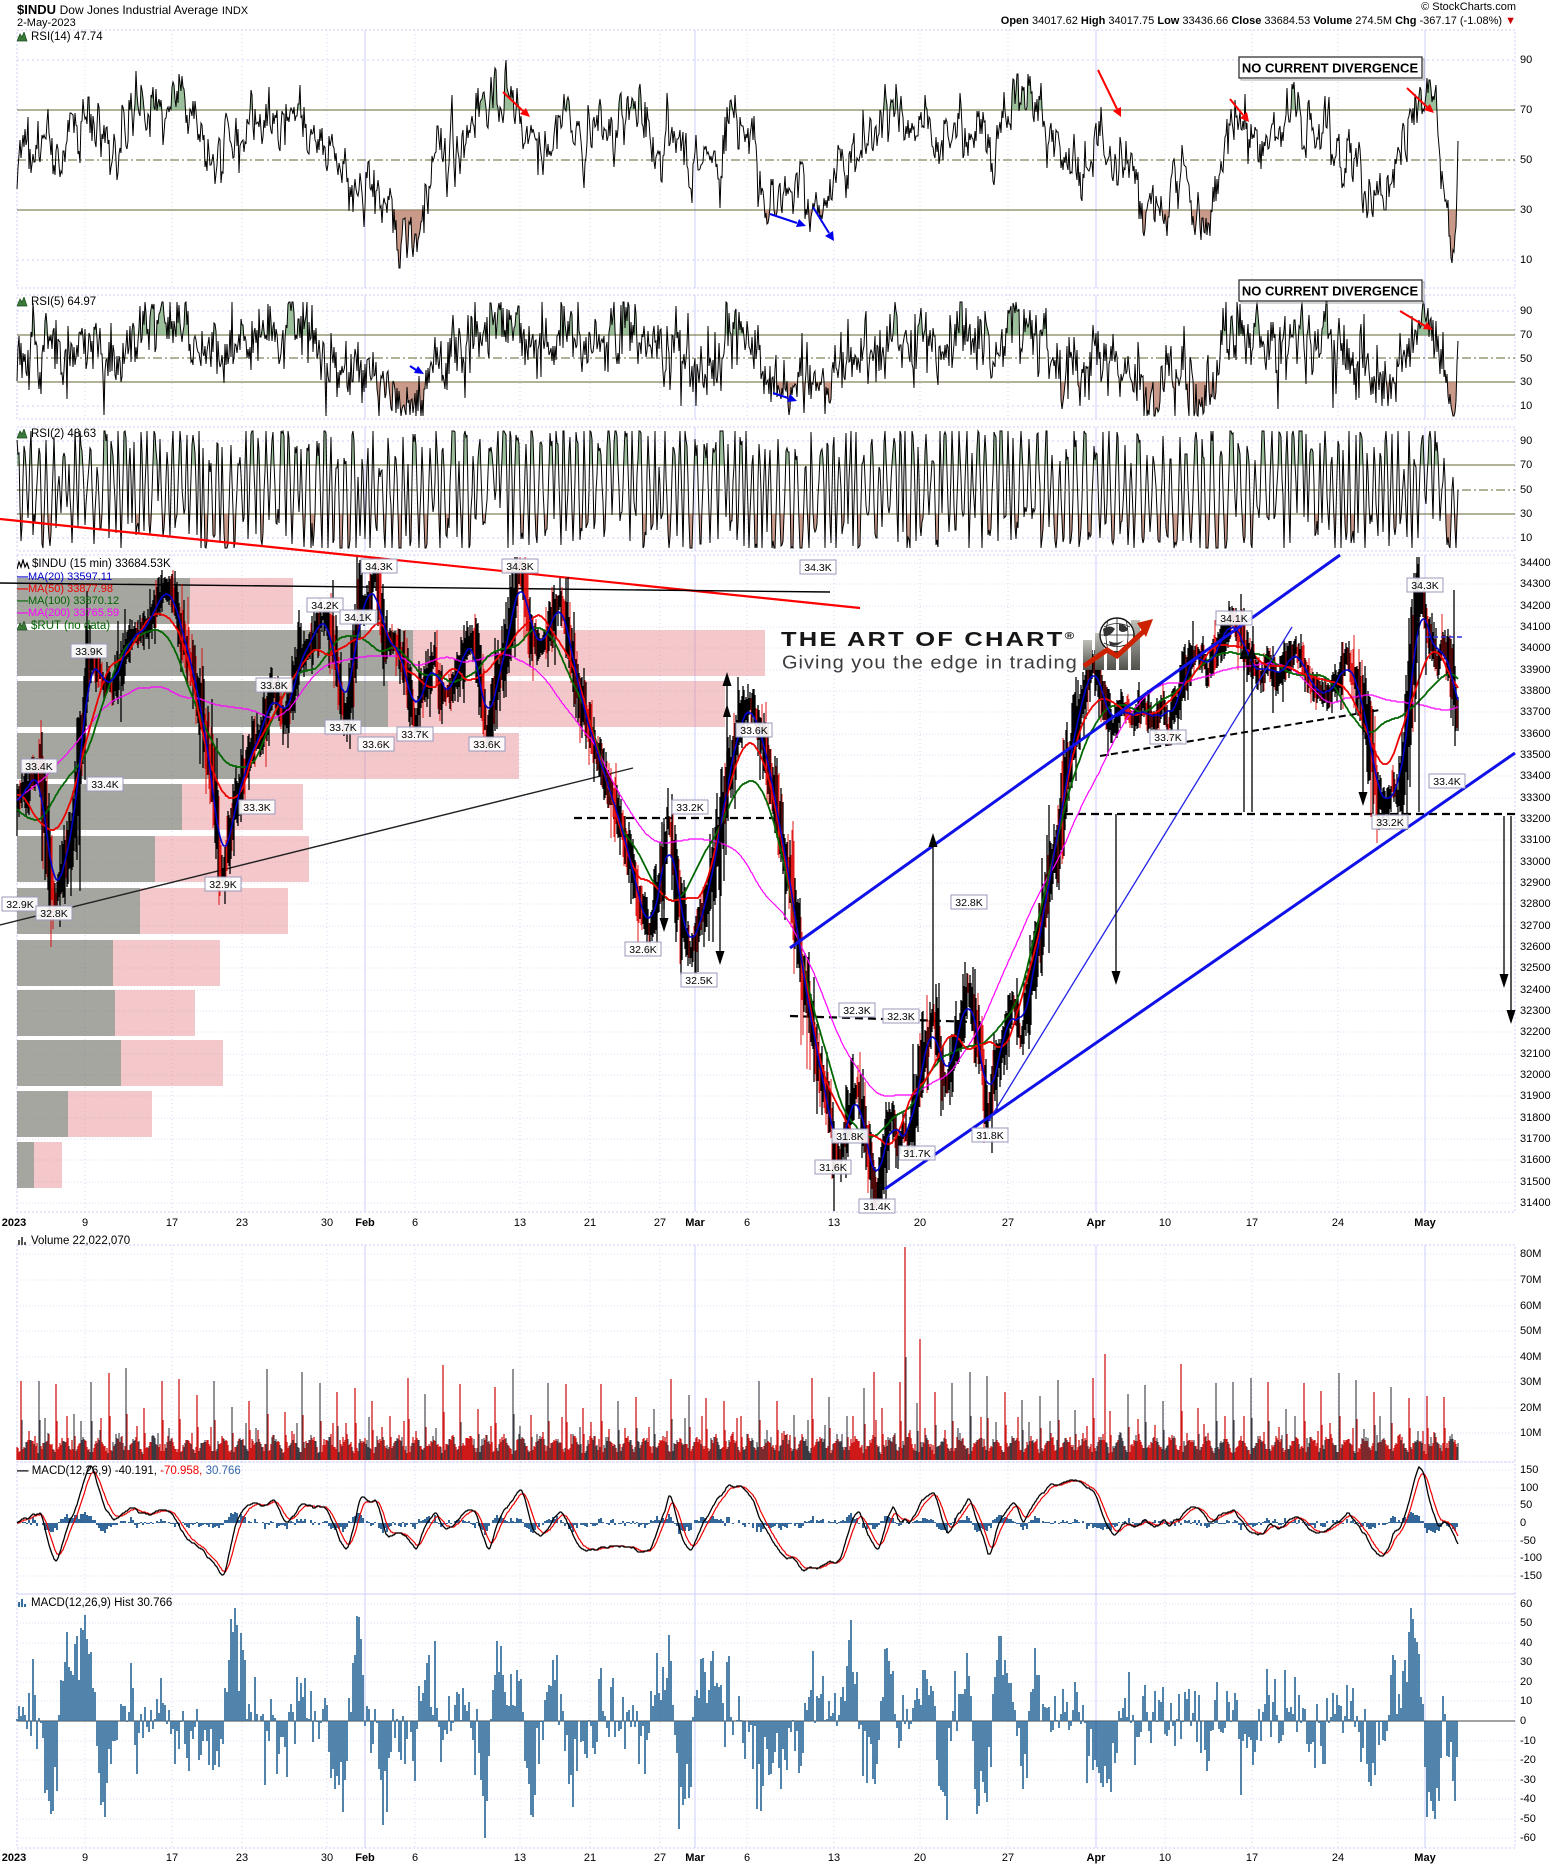  I want to click on svg-text: 31.6K, so click(832, 1168).